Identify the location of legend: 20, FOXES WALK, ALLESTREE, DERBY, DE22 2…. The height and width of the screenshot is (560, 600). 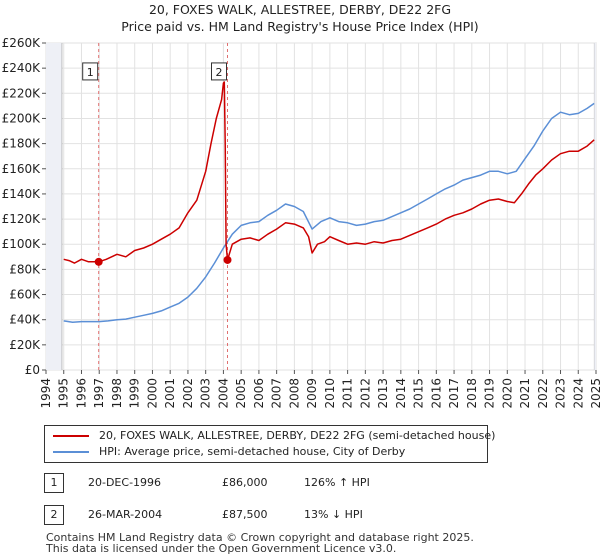
(269, 444).